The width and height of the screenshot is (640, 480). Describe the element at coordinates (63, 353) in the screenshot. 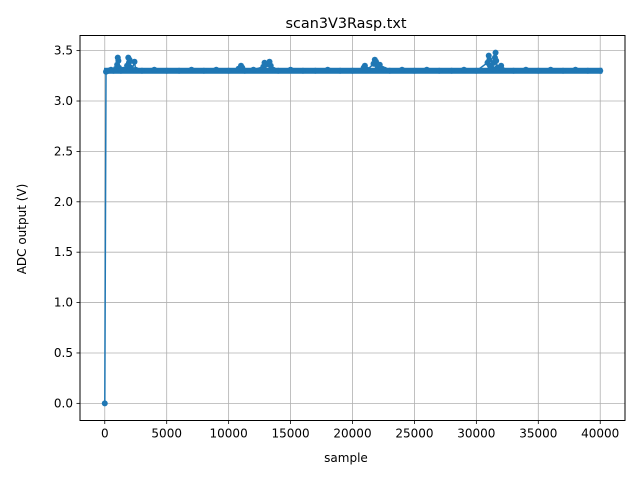

I see `y-tick-label: 0.5` at that location.